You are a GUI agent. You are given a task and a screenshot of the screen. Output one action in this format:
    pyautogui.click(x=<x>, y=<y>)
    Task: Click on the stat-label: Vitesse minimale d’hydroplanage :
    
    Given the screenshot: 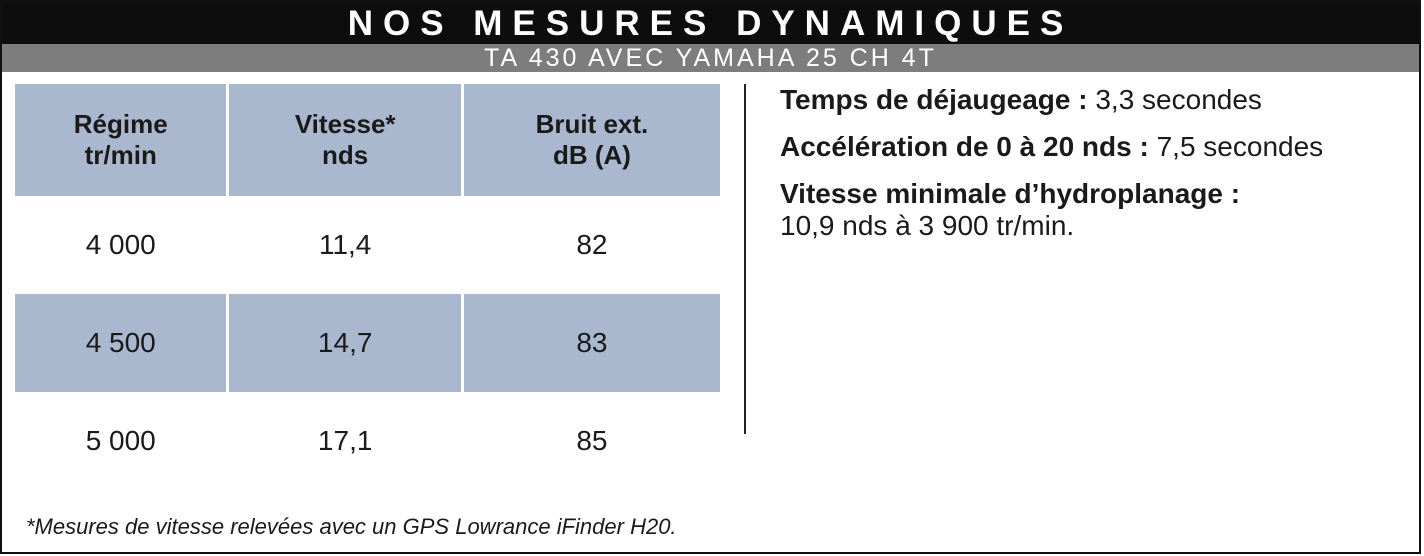 What is the action you would take?
    pyautogui.click(x=1010, y=193)
    